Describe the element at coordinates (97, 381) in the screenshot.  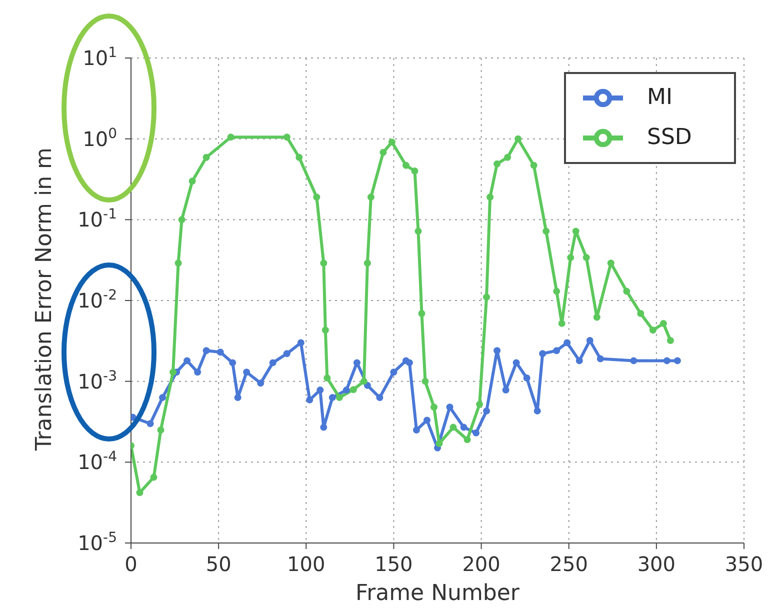
I see `y-tick-label: 10$^{-3}$` at that location.